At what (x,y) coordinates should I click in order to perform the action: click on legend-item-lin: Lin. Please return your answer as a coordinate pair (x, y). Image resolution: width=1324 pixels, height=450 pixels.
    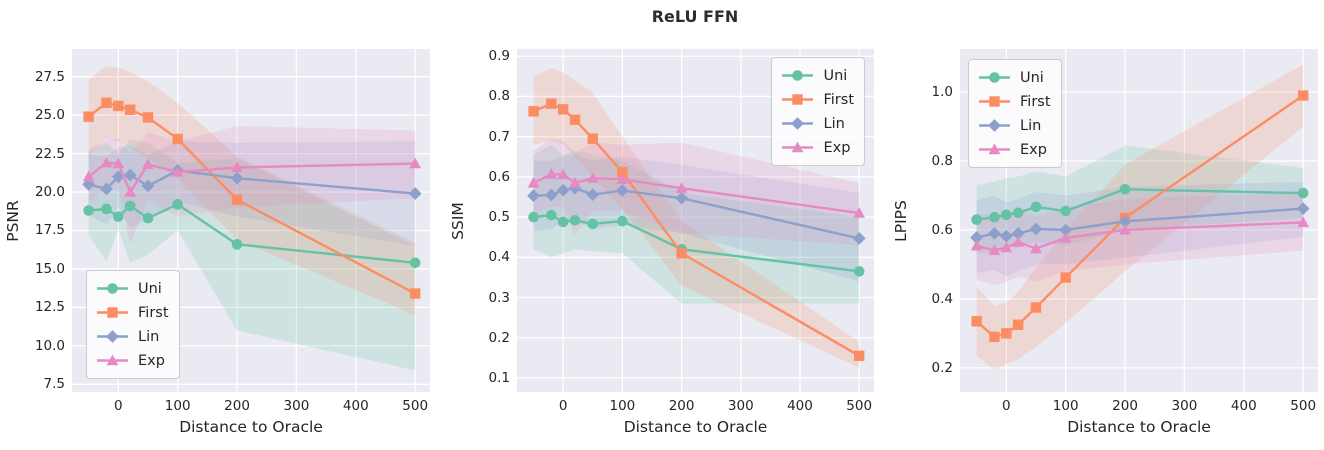
    Looking at the image, I should click on (817, 123).